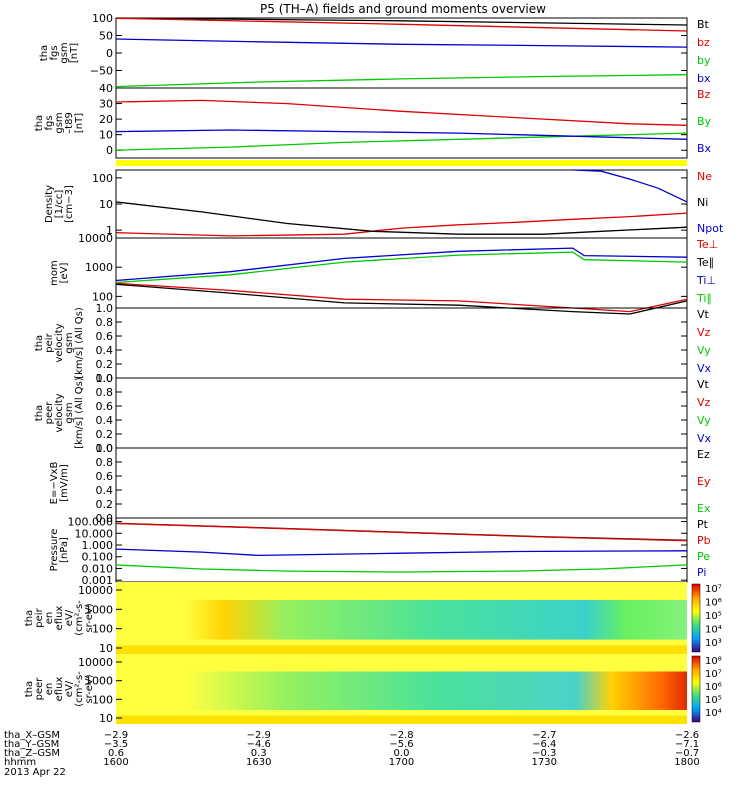 The width and height of the screenshot is (750, 800). I want to click on legend-entry: Ti⊥, so click(706, 280).